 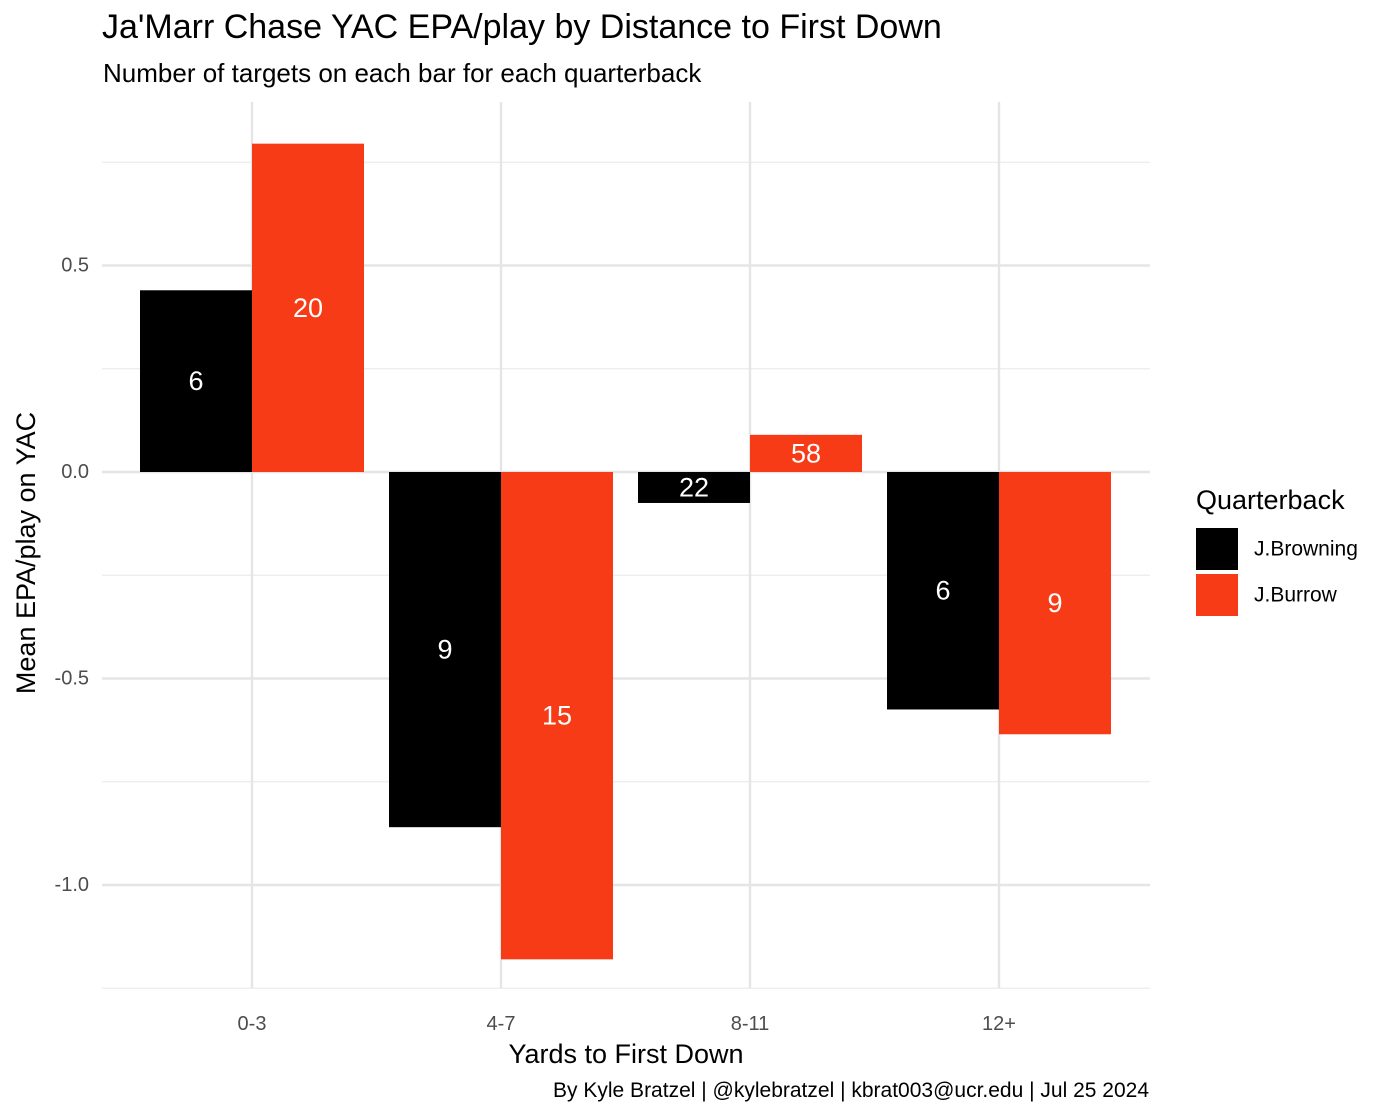 What do you see at coordinates (750, 1024) in the screenshot?
I see `x-tick-label: 8-11` at bounding box center [750, 1024].